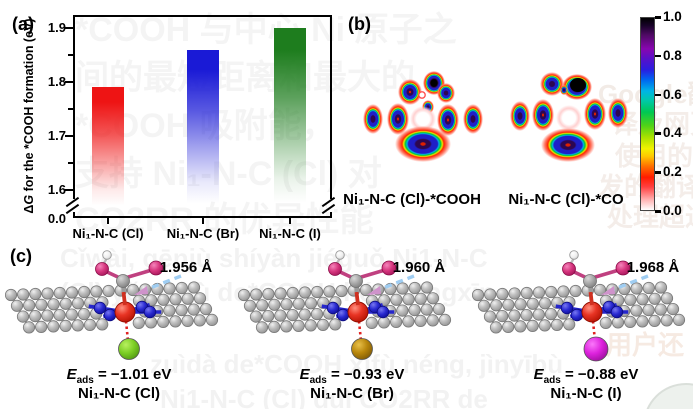 This screenshot has height=409, width=693. What do you see at coordinates (653, 267) in the screenshot?
I see `bond-length-i: 1.968 Å` at bounding box center [653, 267].